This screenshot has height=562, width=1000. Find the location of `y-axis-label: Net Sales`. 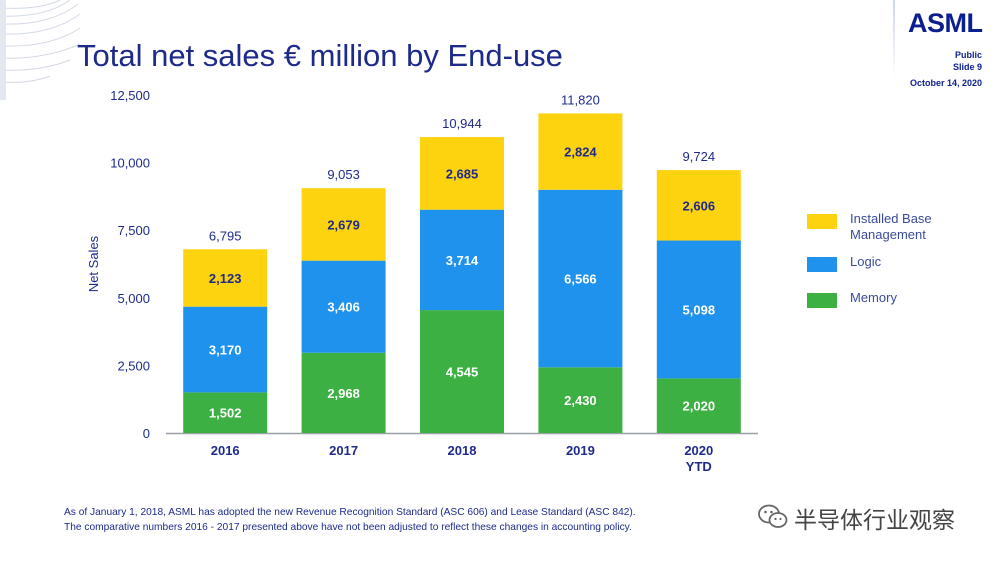

y-axis-label: Net Sales is located at coordinates (93, 263).